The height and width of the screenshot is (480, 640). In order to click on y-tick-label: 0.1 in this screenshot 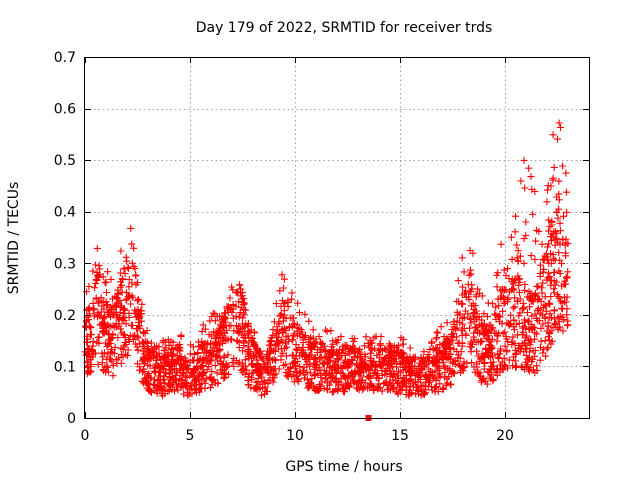, I will do `click(65, 367)`.